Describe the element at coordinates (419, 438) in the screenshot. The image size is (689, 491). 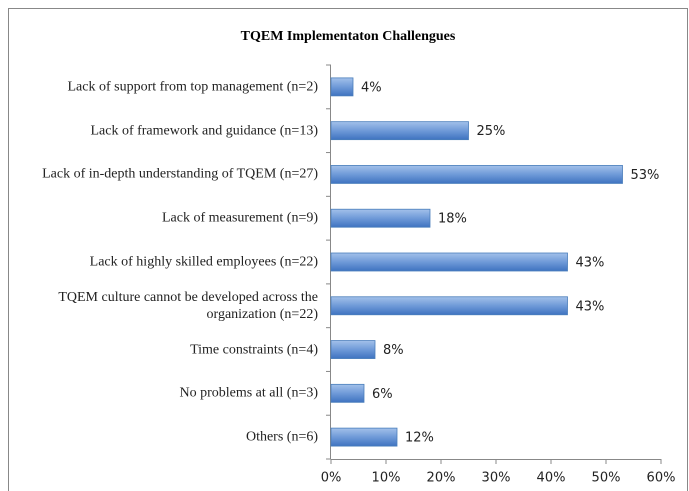
I see `value-label: 12%` at that location.